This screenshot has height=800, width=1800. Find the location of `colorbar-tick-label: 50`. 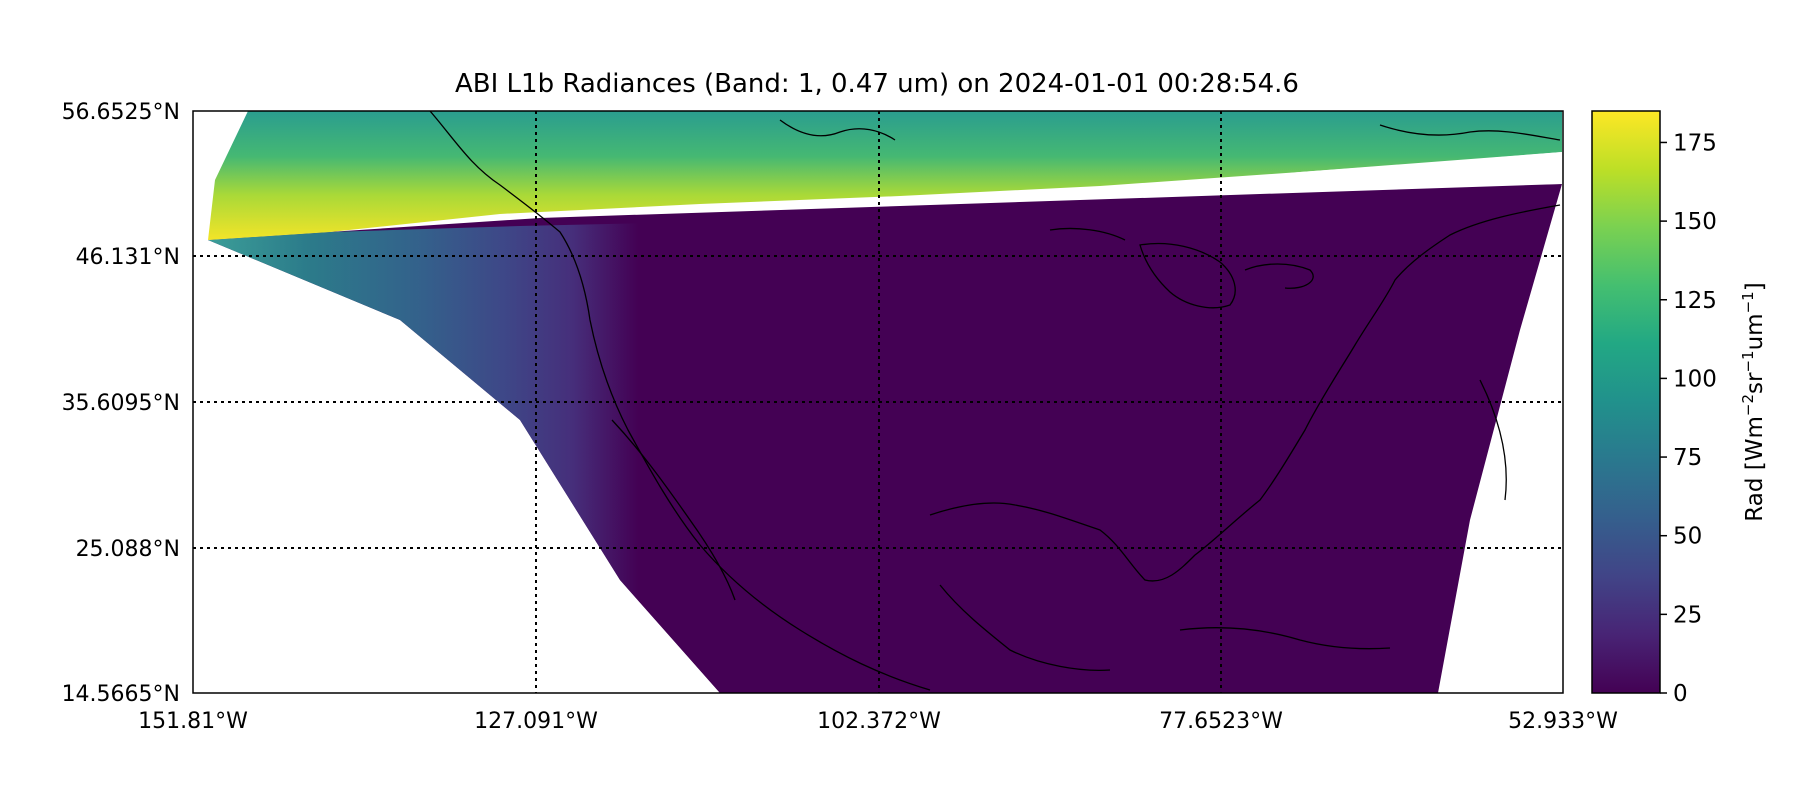

colorbar-tick-label: 50 is located at coordinates (1687, 537).